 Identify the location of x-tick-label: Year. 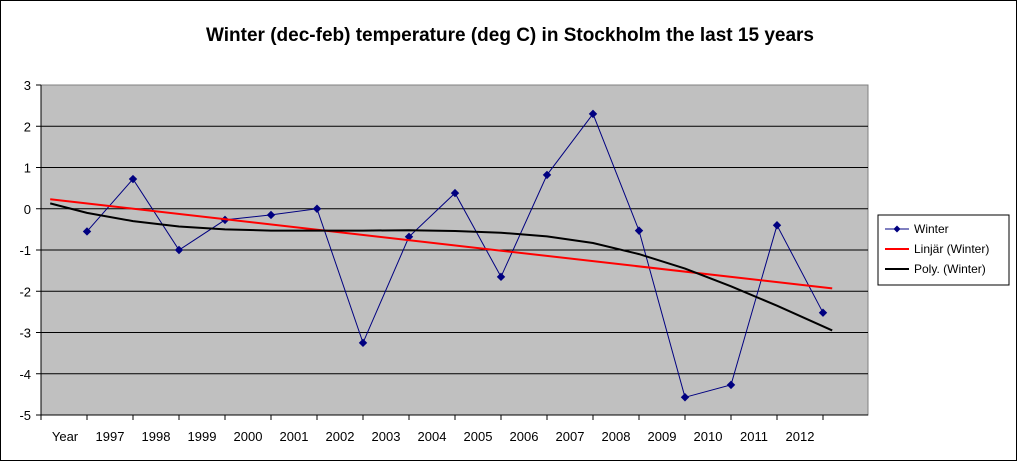
(65, 436).